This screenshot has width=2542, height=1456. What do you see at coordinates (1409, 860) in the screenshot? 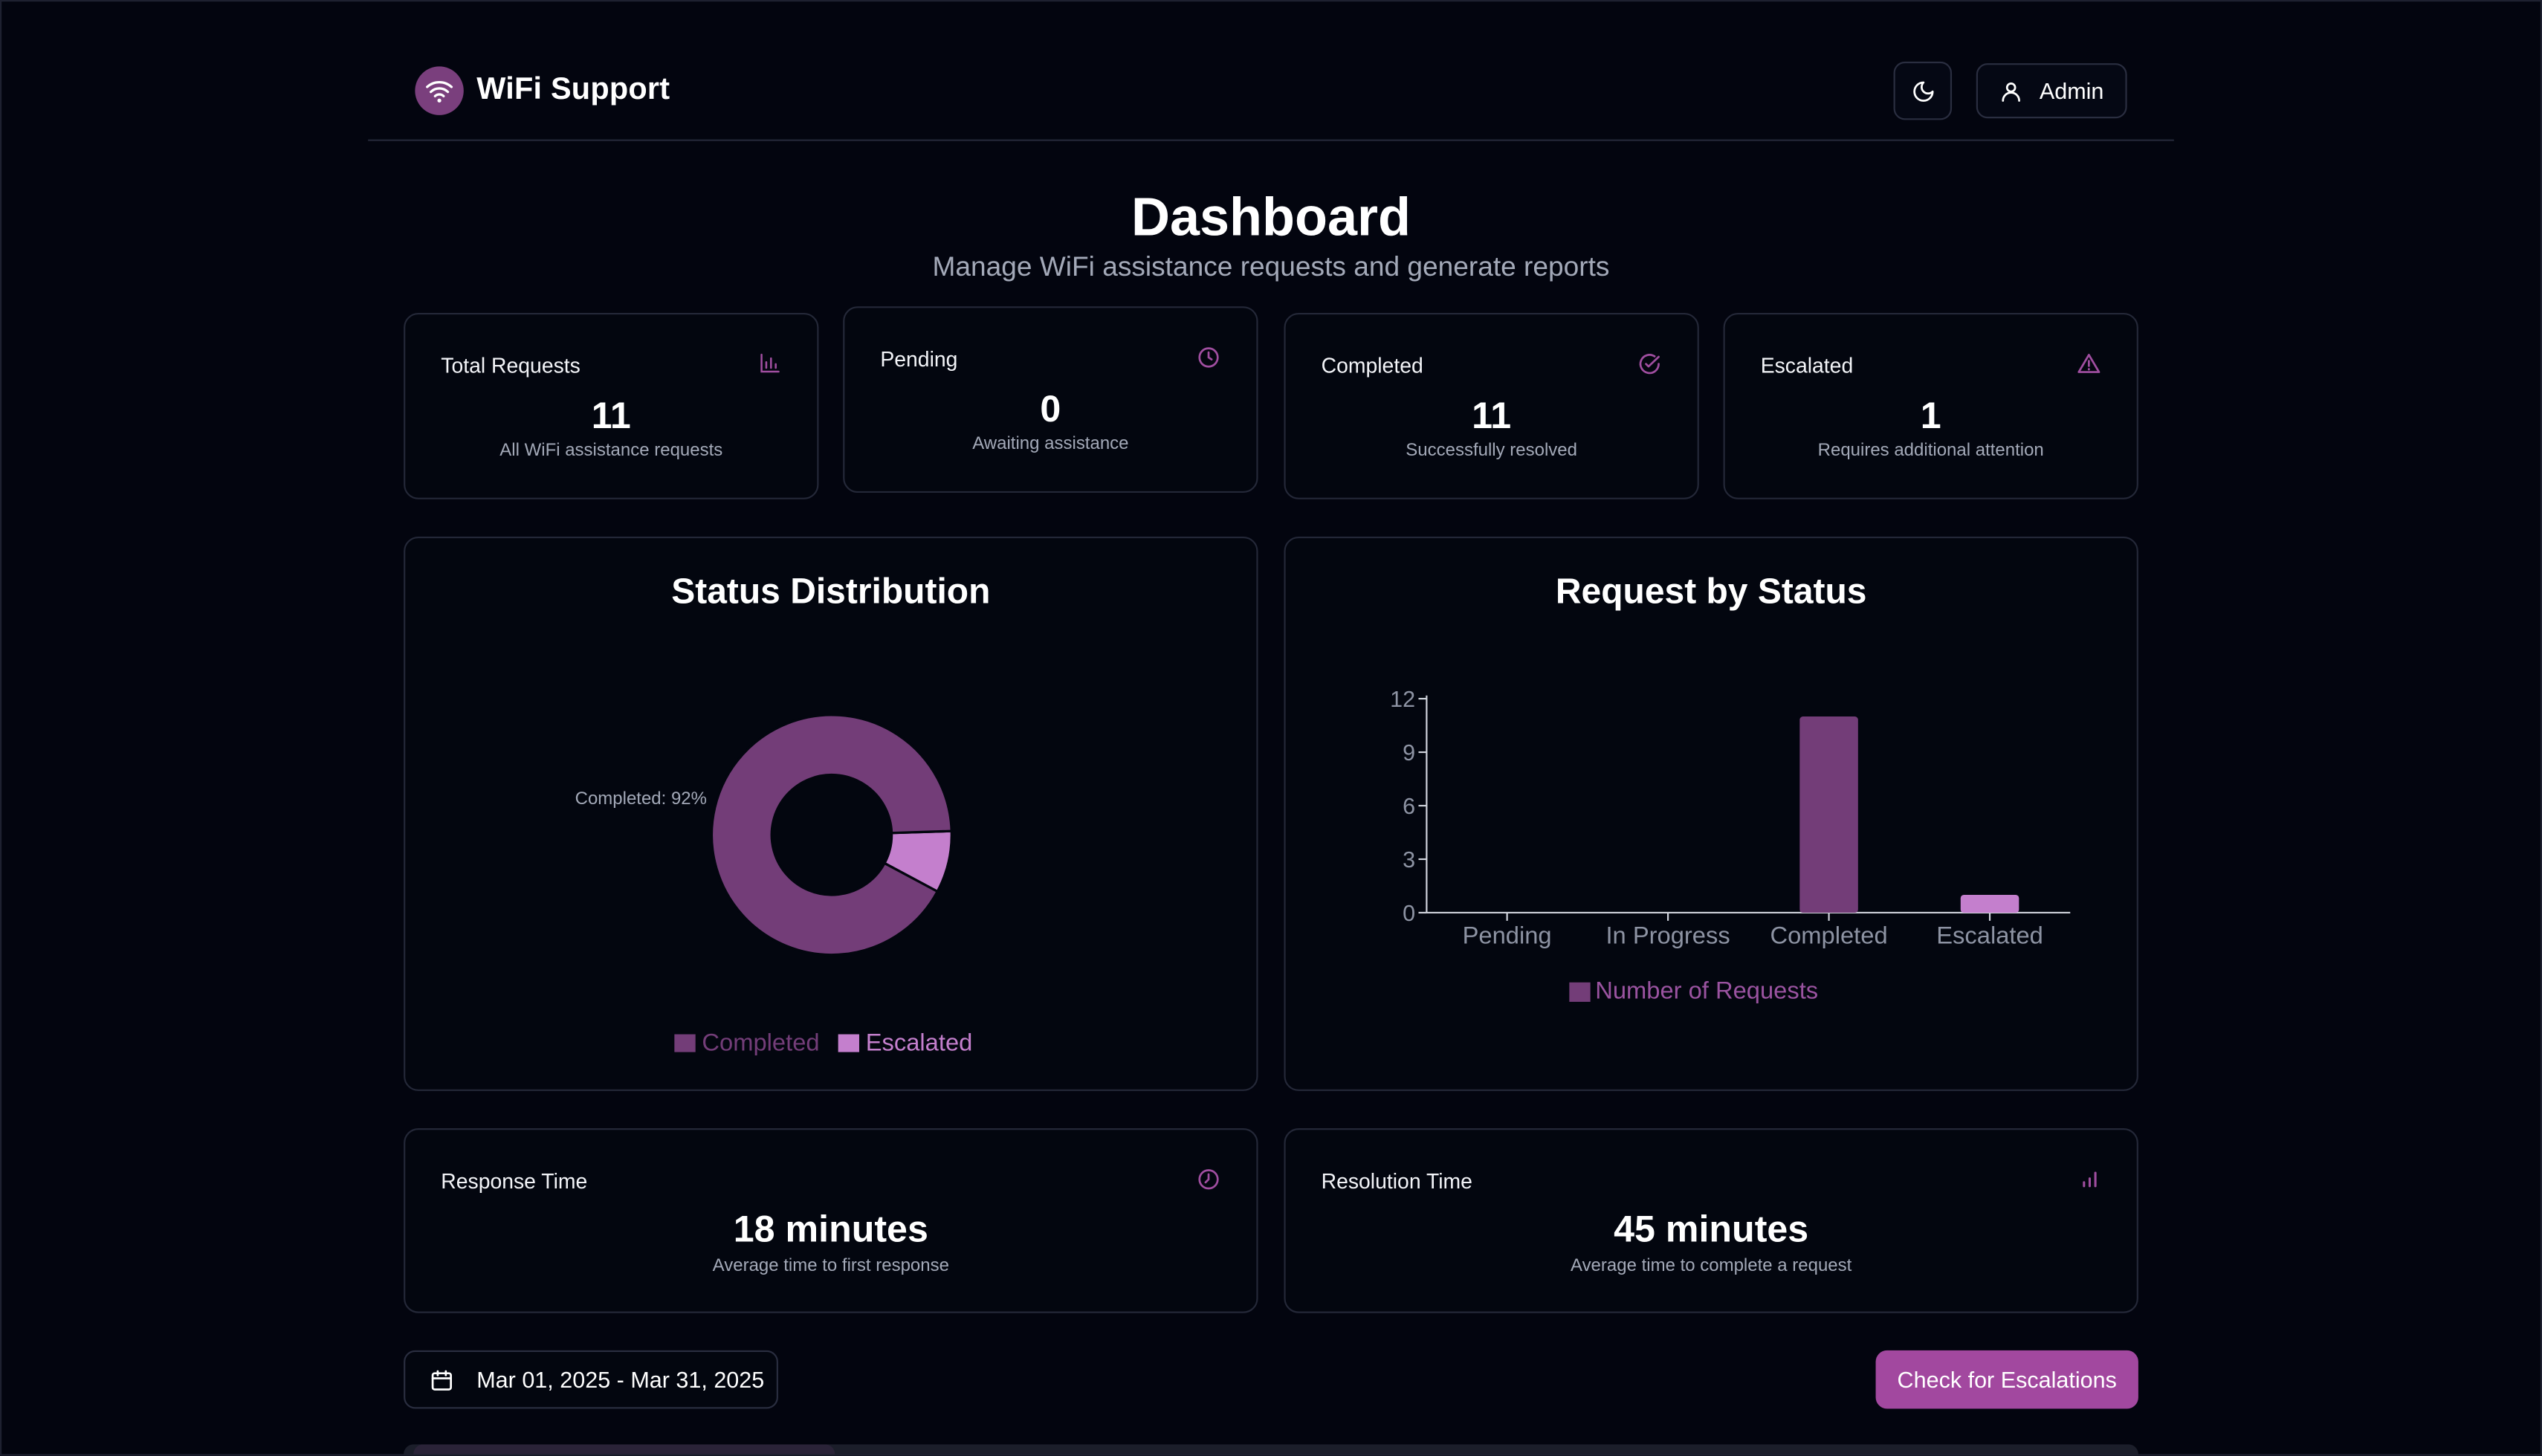
I see `y-tick-label: 3` at bounding box center [1409, 860].